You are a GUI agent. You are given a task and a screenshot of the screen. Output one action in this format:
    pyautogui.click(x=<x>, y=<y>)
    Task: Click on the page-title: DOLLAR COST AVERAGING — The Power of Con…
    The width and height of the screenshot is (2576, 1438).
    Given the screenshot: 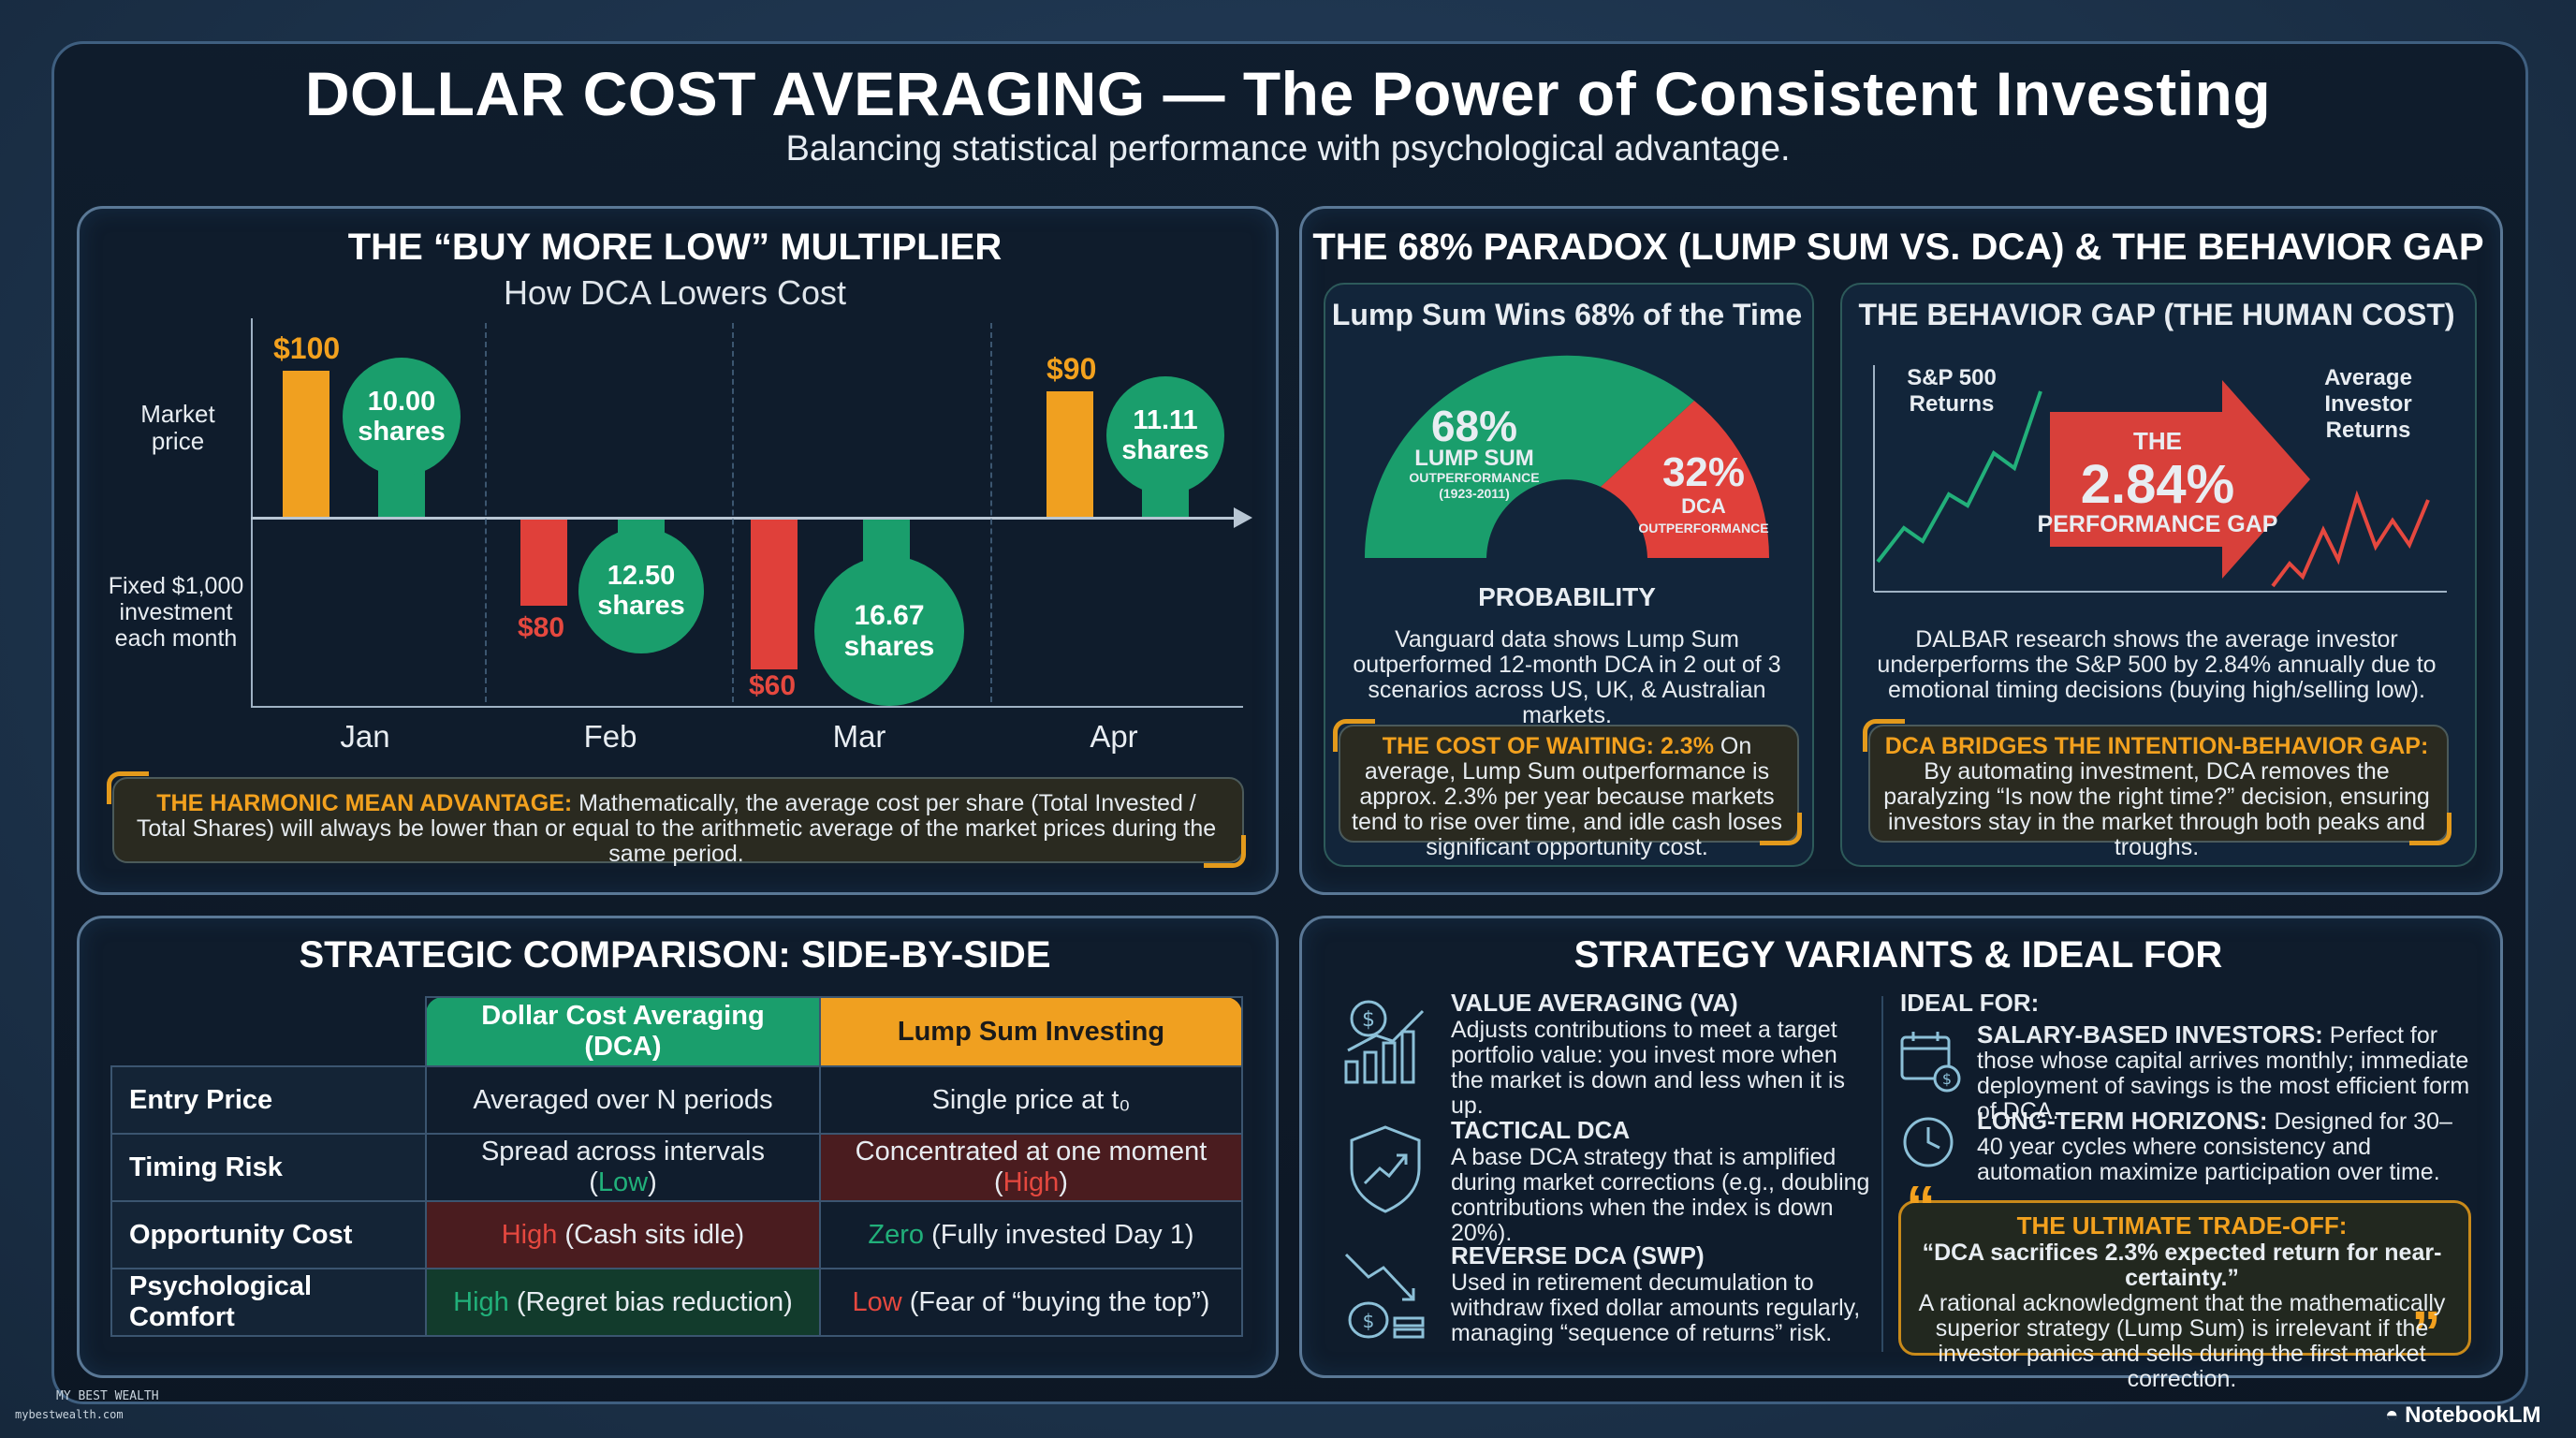 What is the action you would take?
    pyautogui.click(x=1288, y=93)
    